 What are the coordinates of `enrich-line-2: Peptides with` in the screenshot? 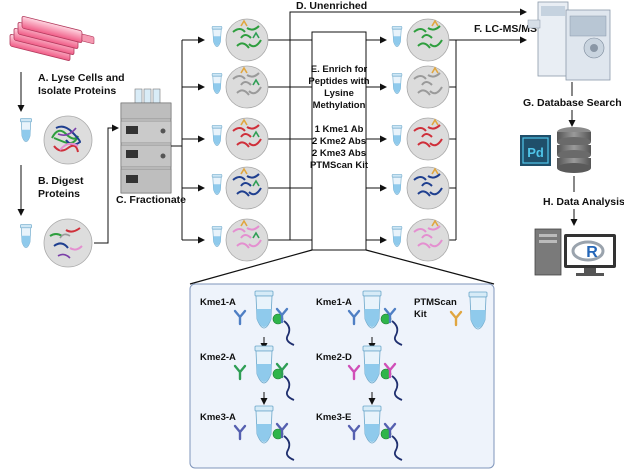 It's located at (338, 81).